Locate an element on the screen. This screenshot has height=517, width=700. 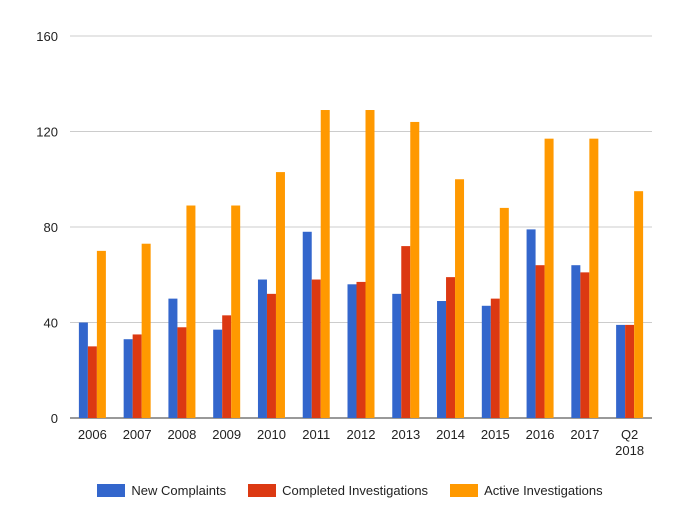
x-tick-label: 2008 is located at coordinates (181, 434).